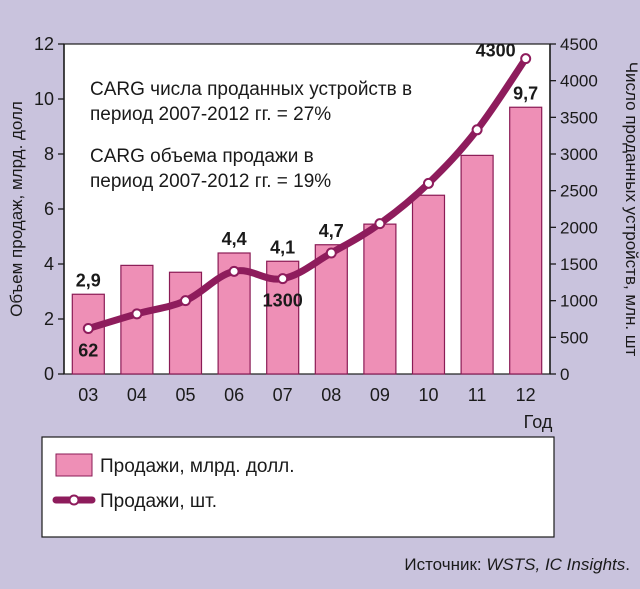  Describe the element at coordinates (564, 374) in the screenshot. I see `right-tick-label: 0` at that location.